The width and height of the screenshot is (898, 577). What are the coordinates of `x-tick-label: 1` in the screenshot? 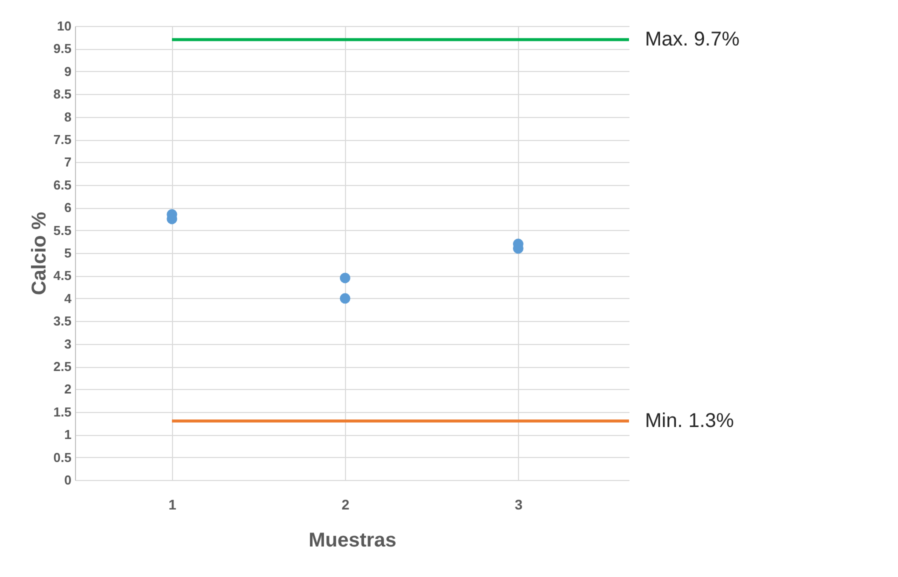 It's located at (172, 504).